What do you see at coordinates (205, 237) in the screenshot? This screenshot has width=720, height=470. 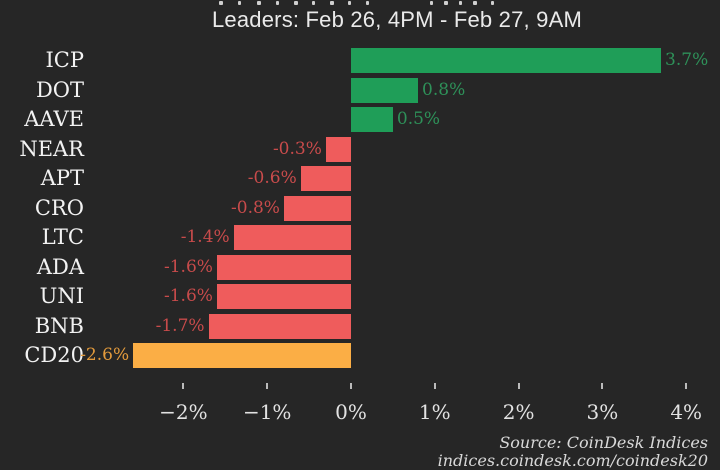 I see `value-label: -1.4%` at bounding box center [205, 237].